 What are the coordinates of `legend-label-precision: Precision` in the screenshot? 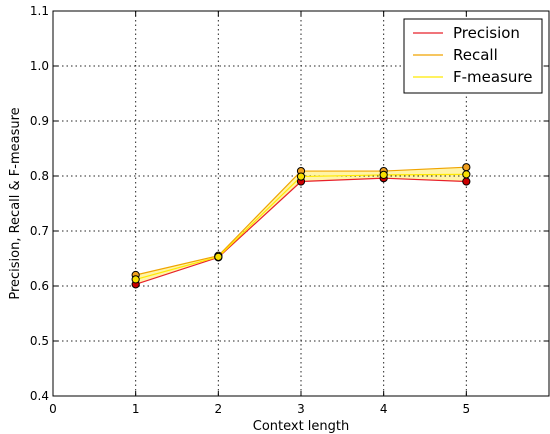 It's located at (486, 33).